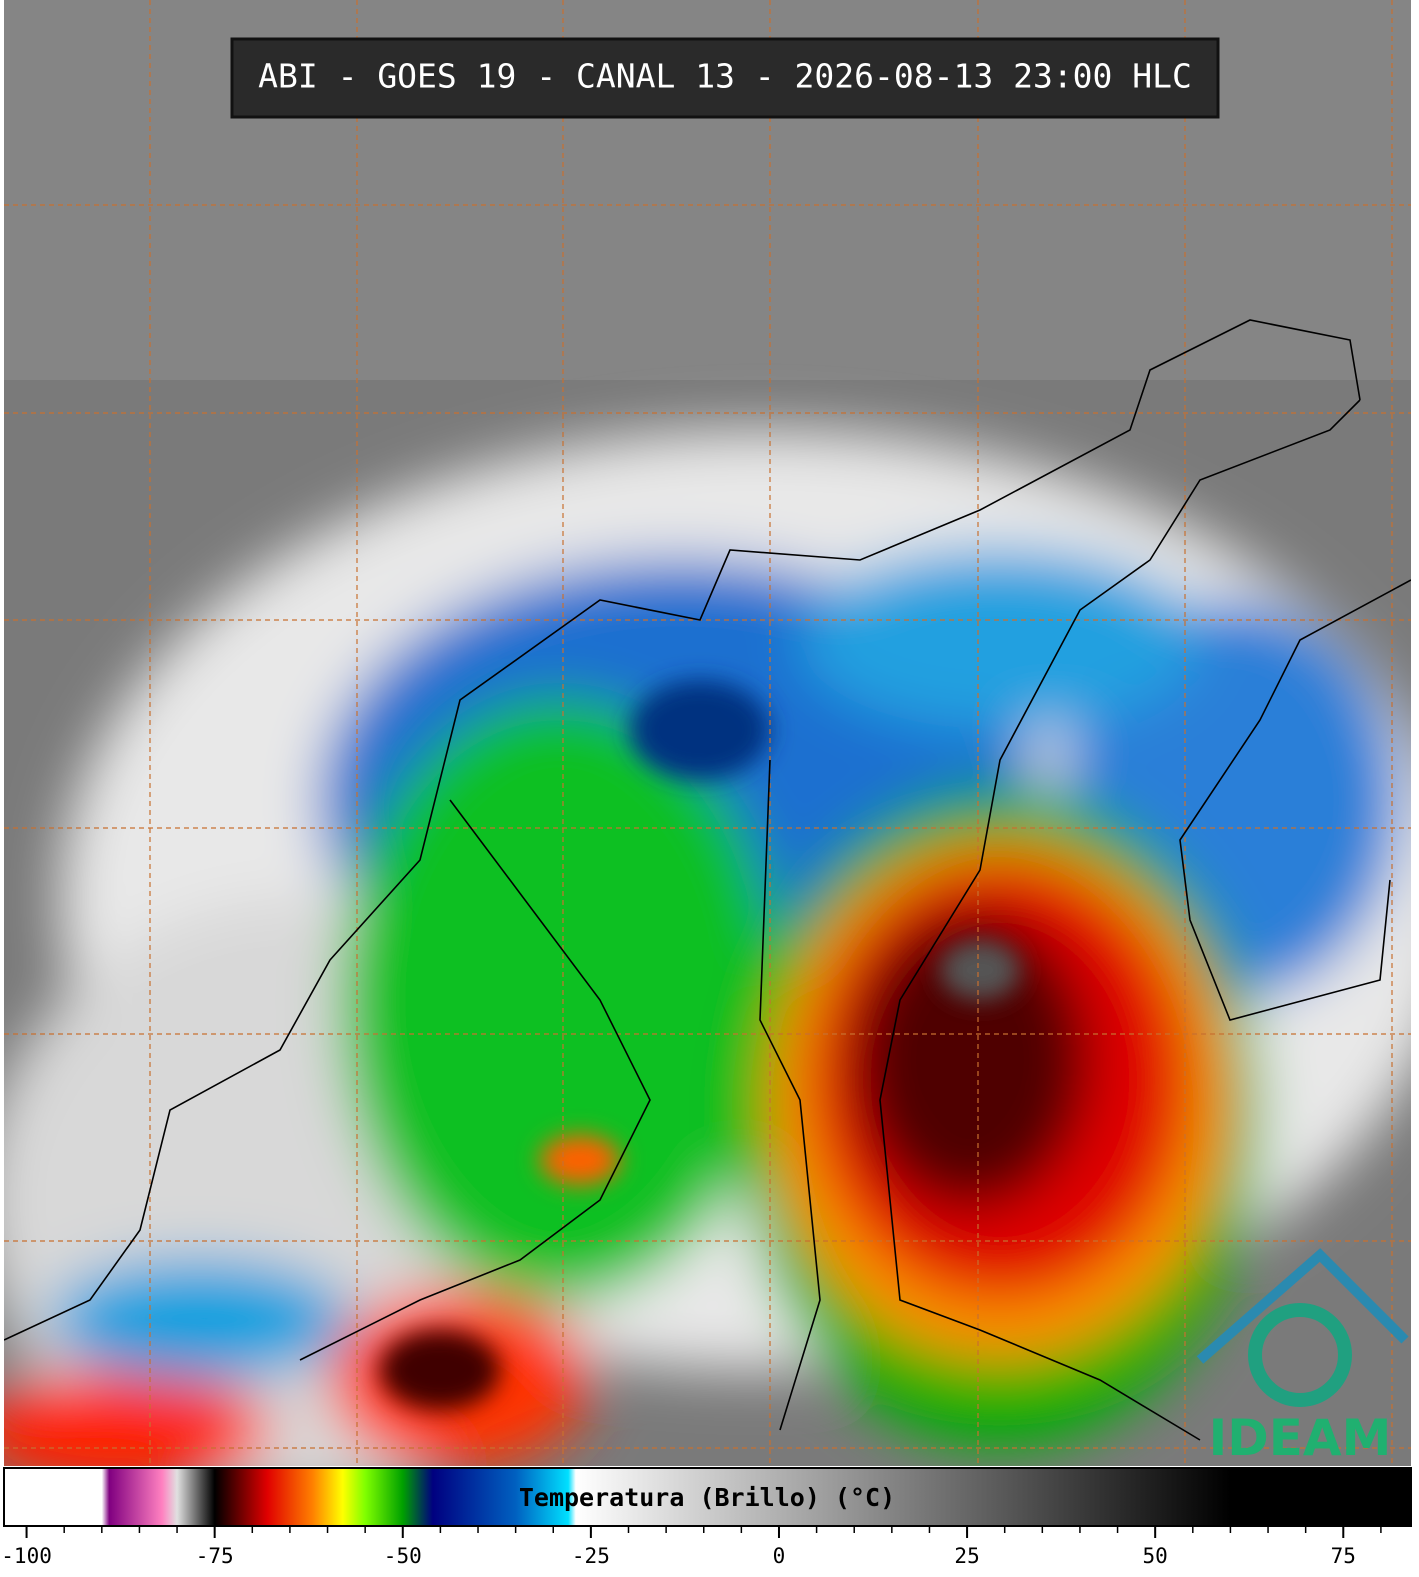  Describe the element at coordinates (779, 1556) in the screenshot. I see `tick-label: 0` at that location.